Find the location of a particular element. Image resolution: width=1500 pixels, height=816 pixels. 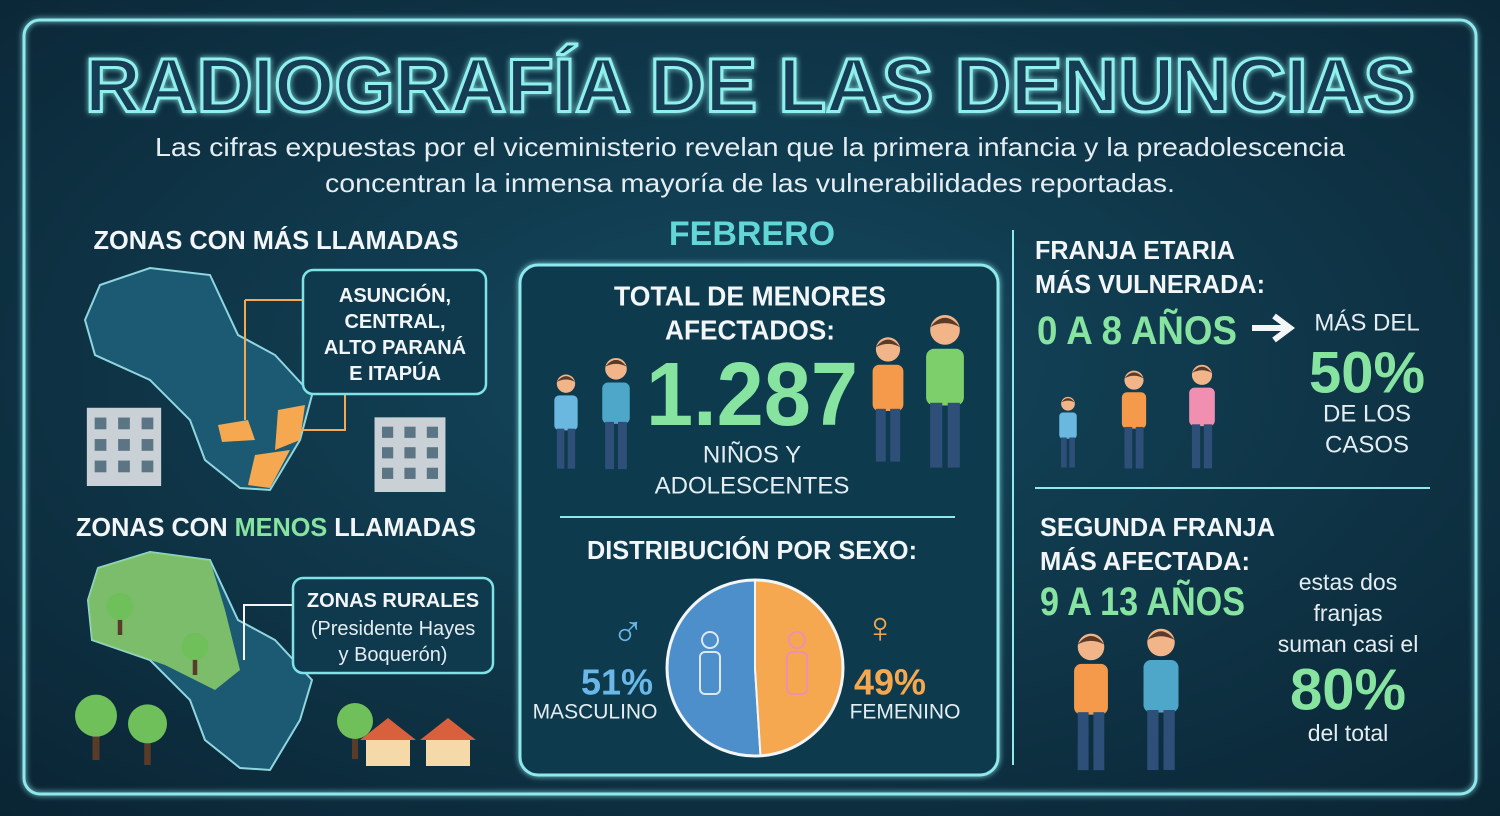

total-caption: NIÑOS Y is located at coordinates (752, 455).